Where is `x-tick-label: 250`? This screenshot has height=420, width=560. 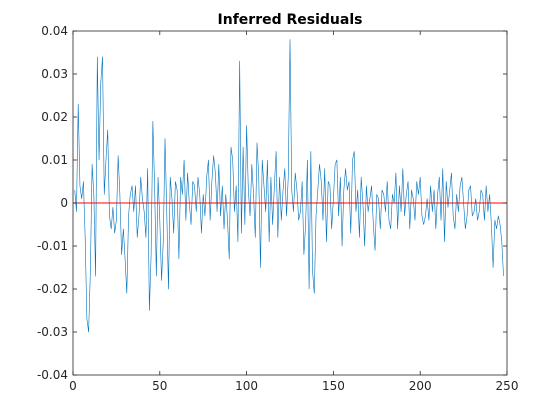 x-tick-label: 250 is located at coordinates (507, 386).